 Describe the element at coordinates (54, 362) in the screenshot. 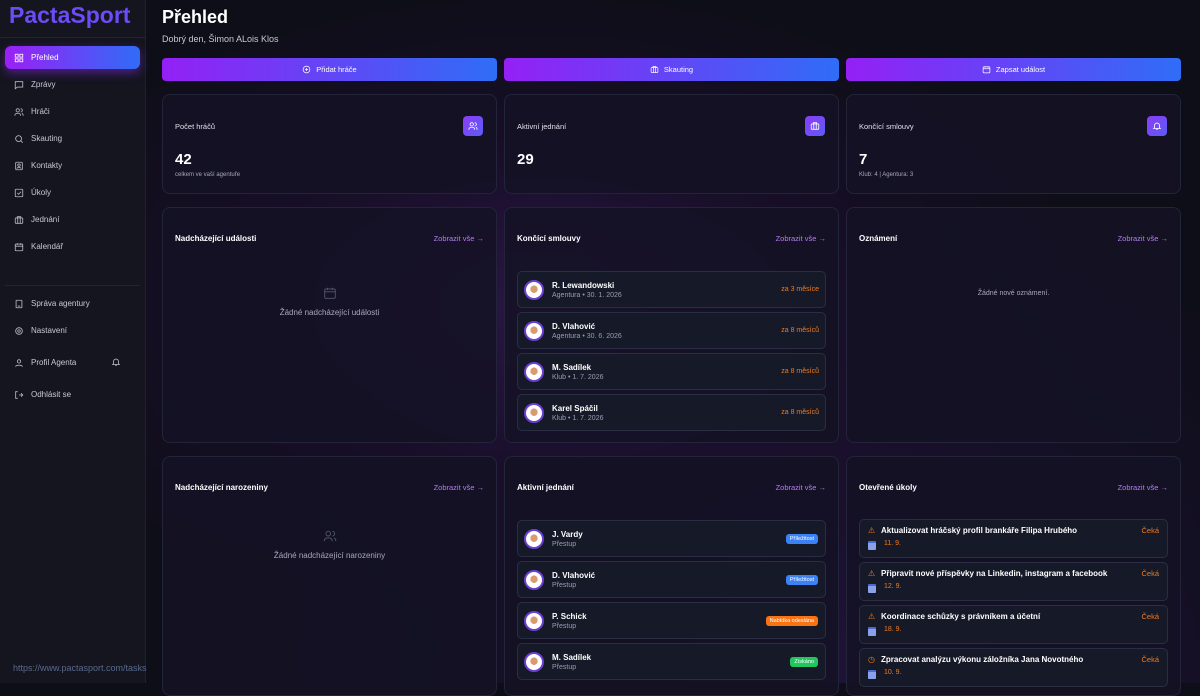

I see `sidebar-item-label: Profil Agenta` at that location.